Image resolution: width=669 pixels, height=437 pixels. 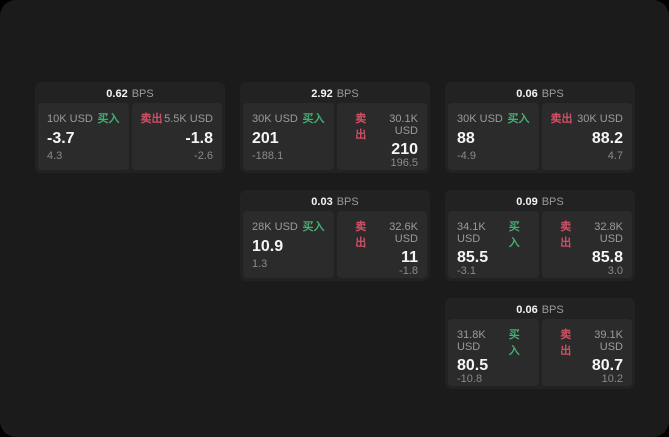 What do you see at coordinates (615, 156) in the screenshot?
I see `sell-change: 4.7` at bounding box center [615, 156].